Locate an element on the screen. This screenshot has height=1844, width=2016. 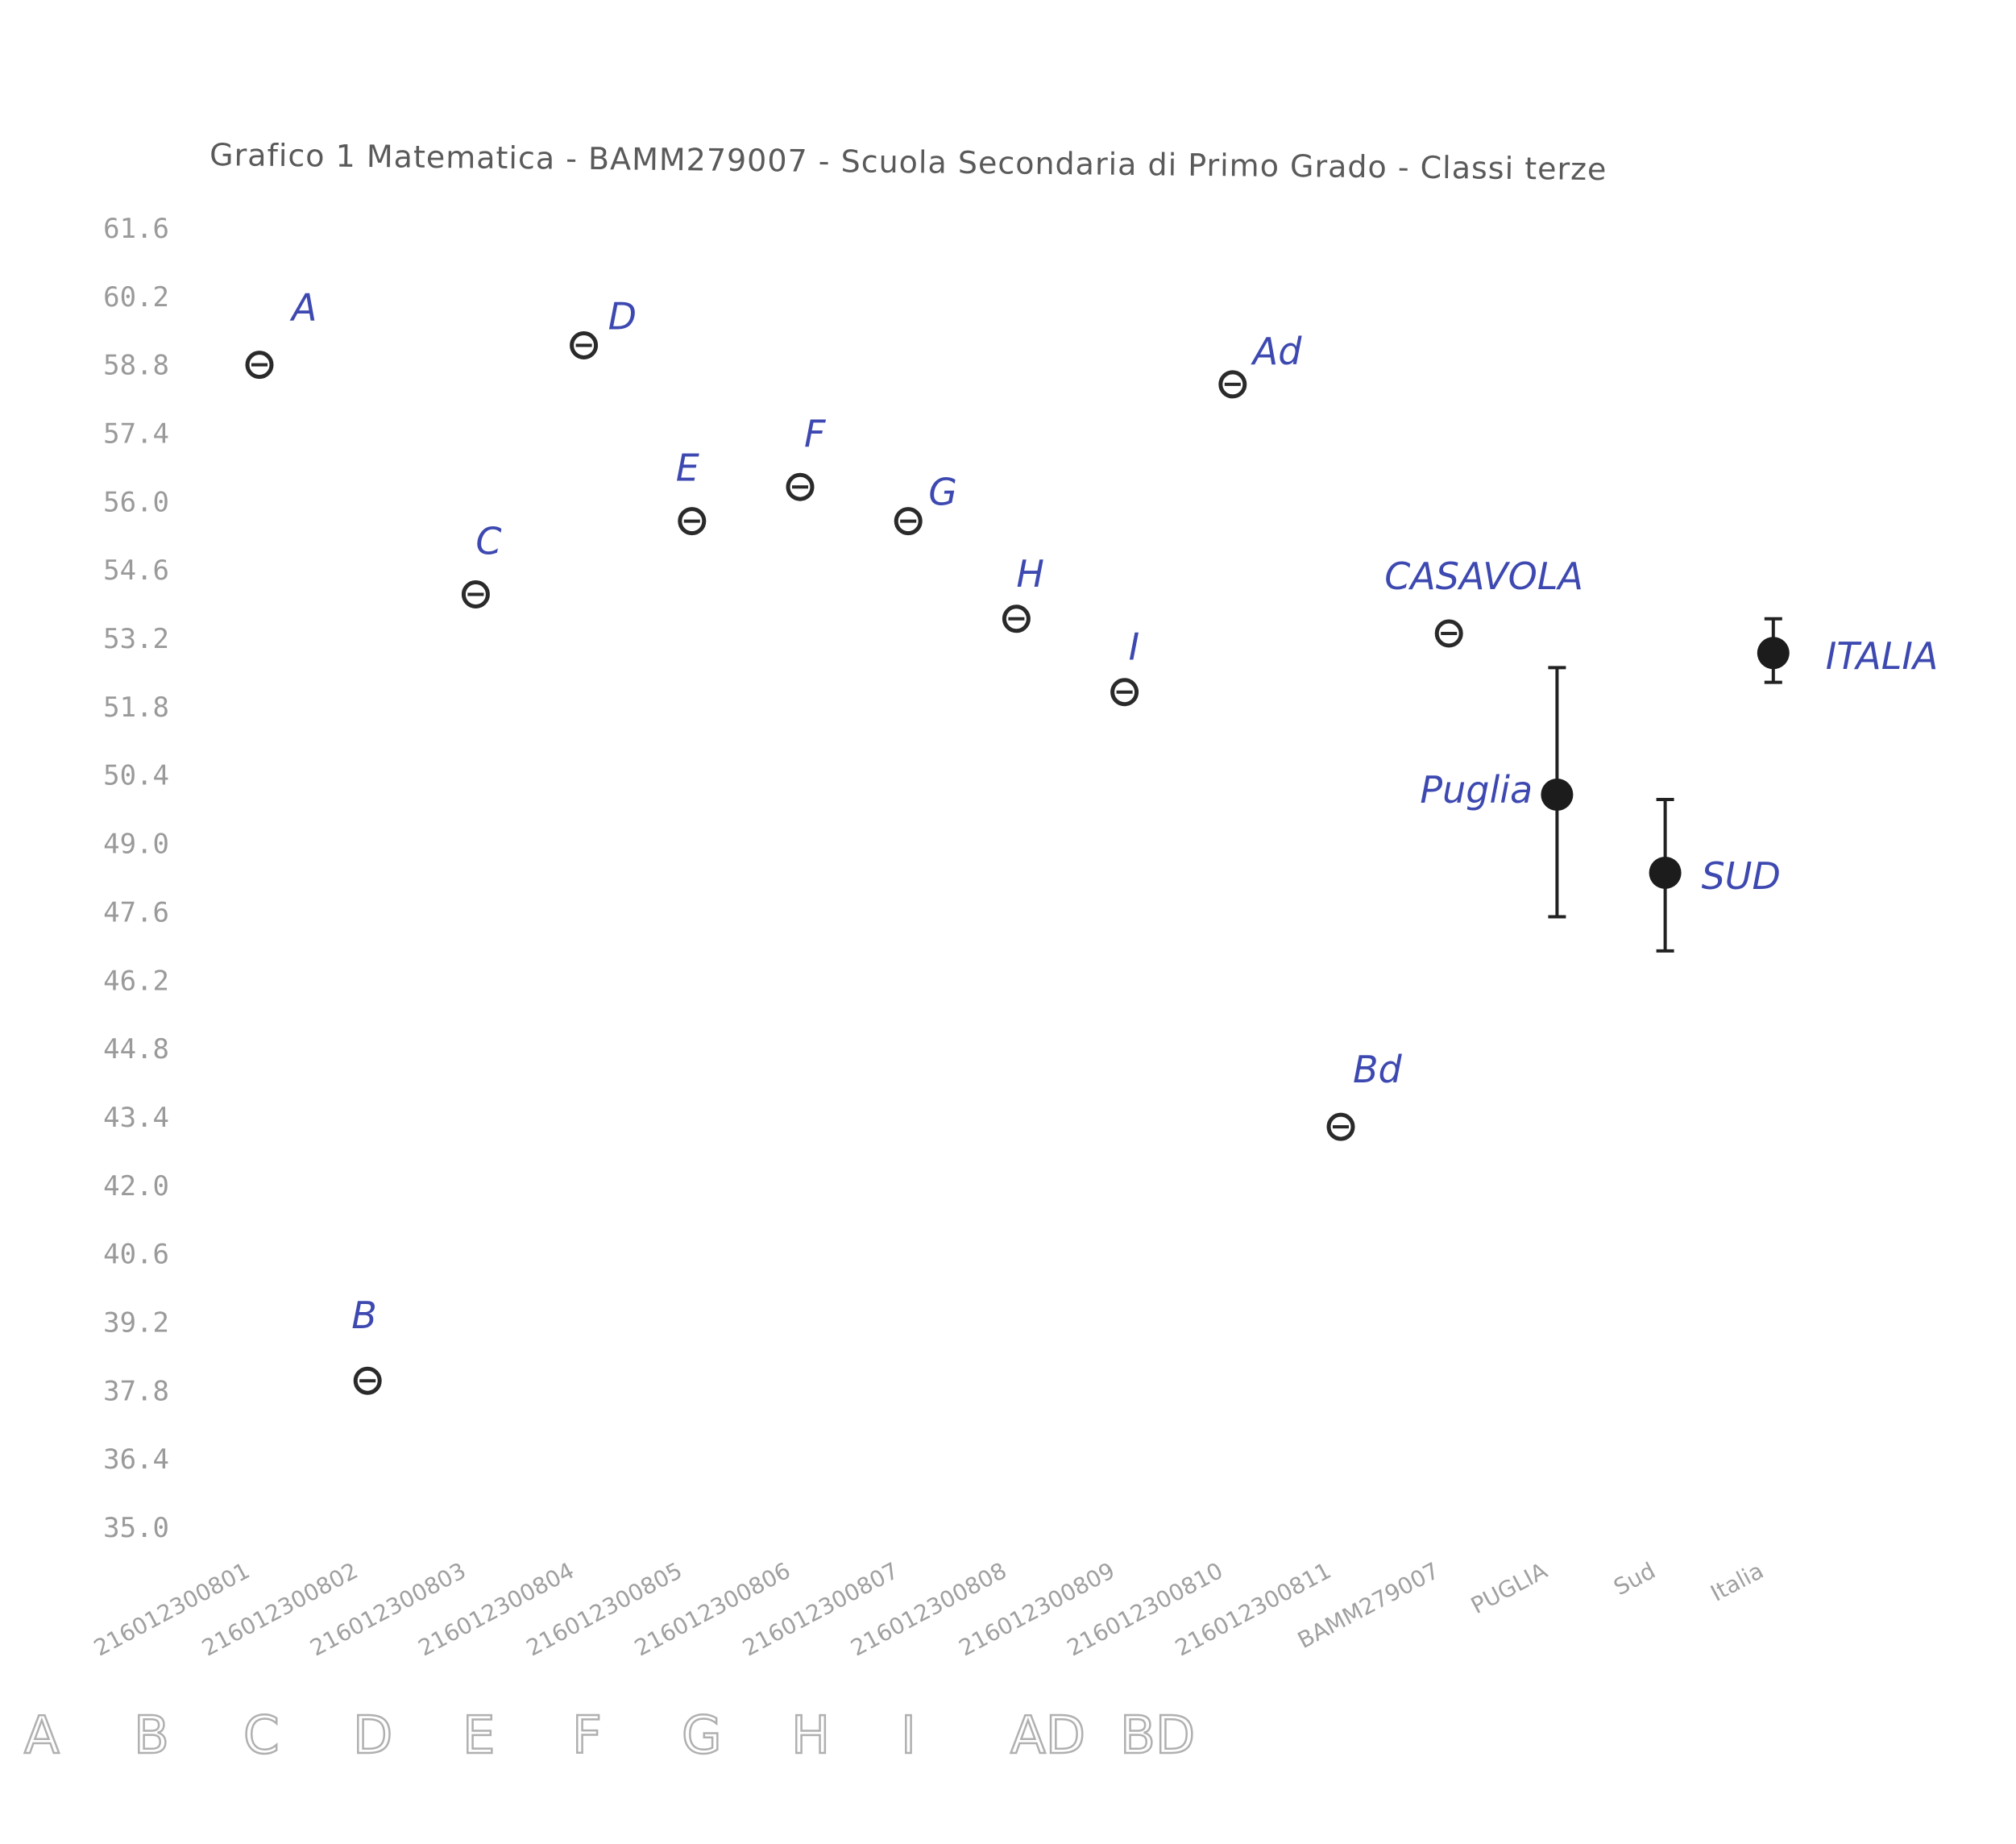
y-tick-label: 47.6 is located at coordinates (136, 912).